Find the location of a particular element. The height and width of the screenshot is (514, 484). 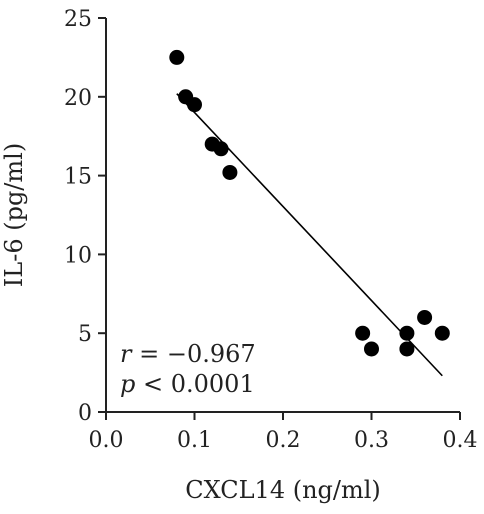

x-tick-label: 0.4 is located at coordinates (460, 440).